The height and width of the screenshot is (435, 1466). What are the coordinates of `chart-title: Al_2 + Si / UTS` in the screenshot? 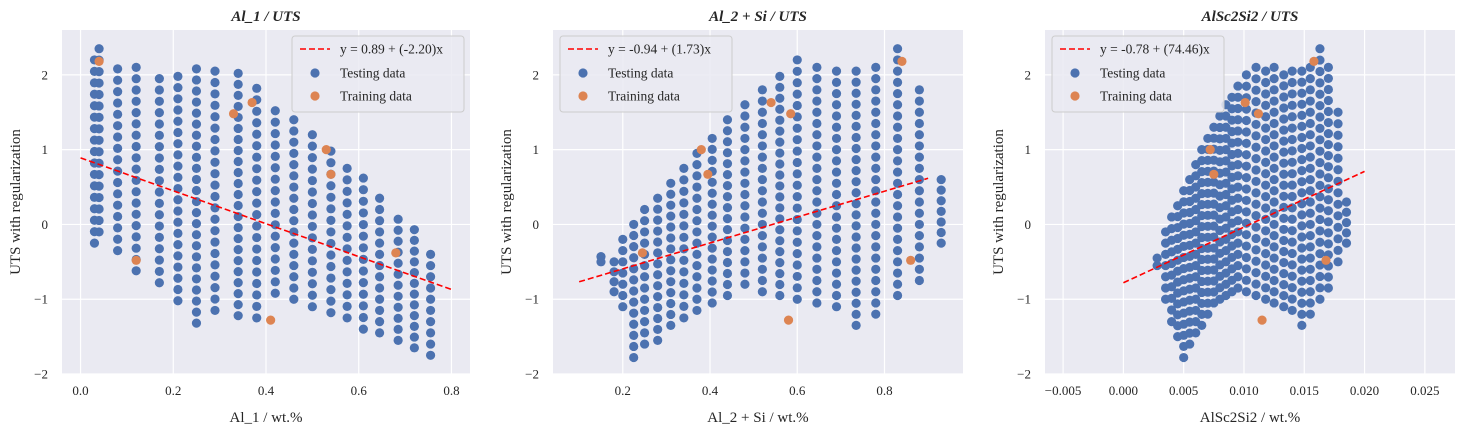 It's located at (757, 17).